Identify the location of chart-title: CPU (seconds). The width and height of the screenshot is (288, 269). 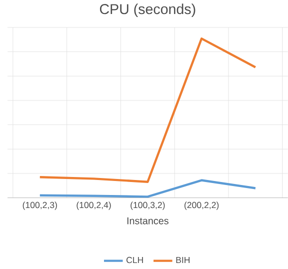
(148, 10).